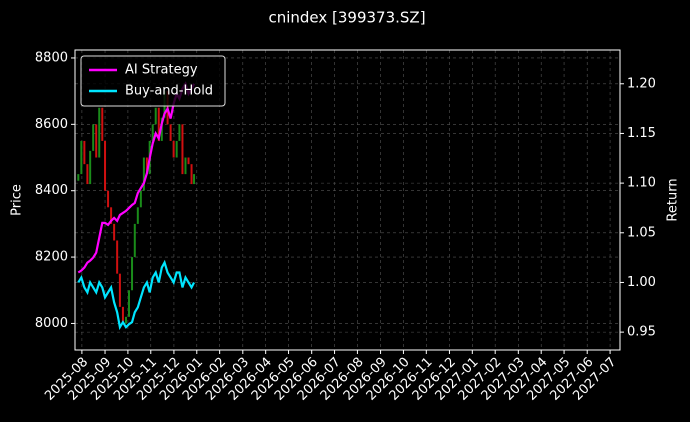 The height and width of the screenshot is (422, 690). What do you see at coordinates (641, 232) in the screenshot?
I see `y2-tick-label: 1.05` at bounding box center [641, 232].